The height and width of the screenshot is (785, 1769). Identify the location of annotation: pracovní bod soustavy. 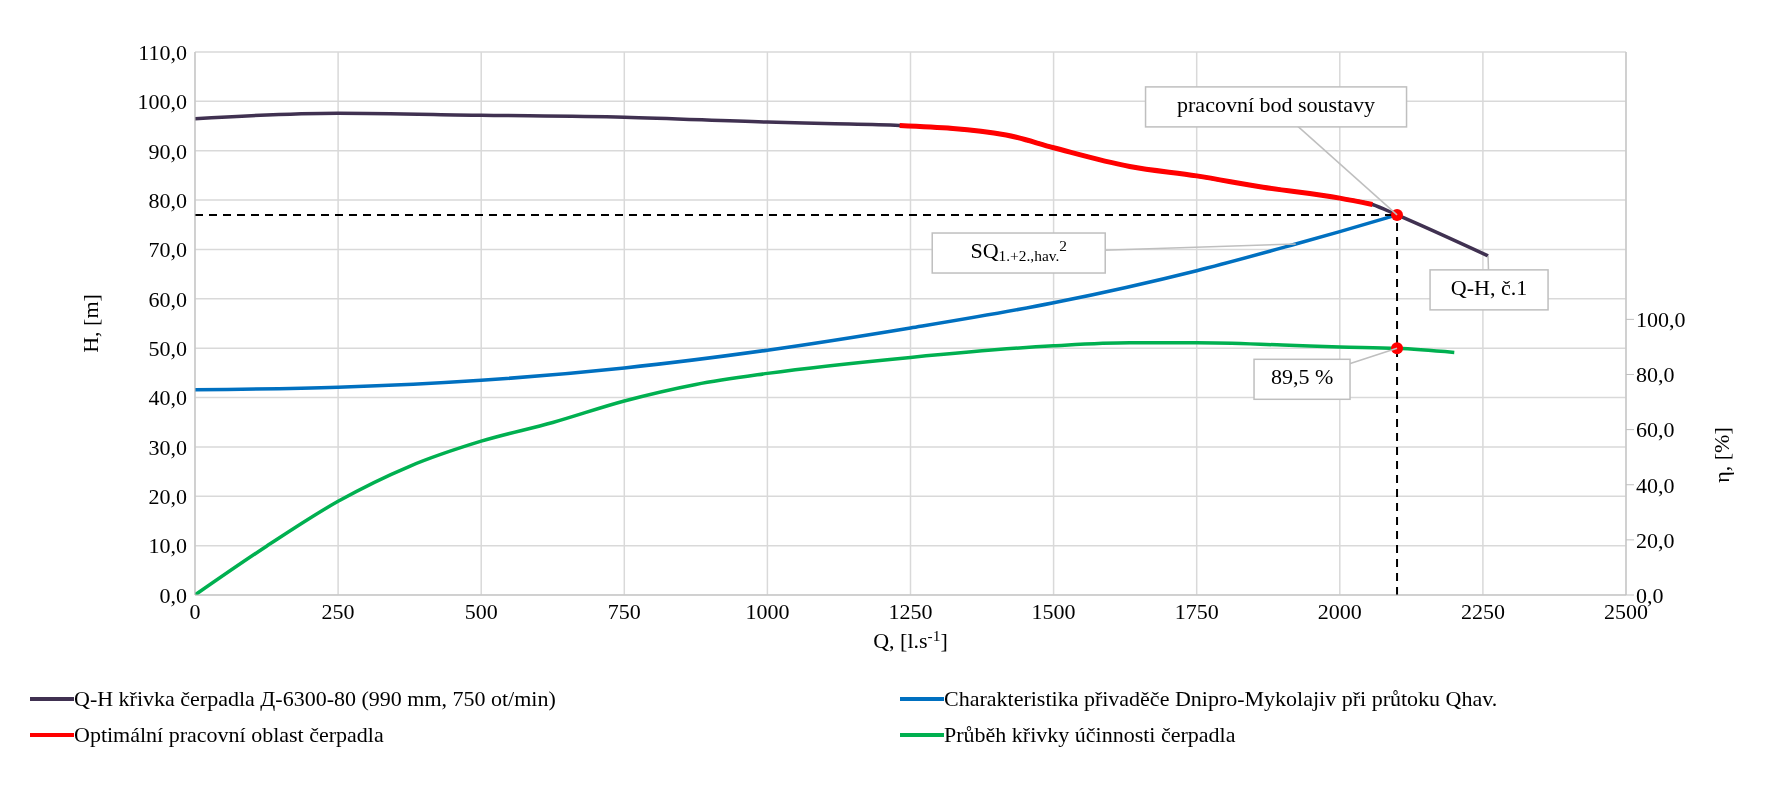
(1276, 104).